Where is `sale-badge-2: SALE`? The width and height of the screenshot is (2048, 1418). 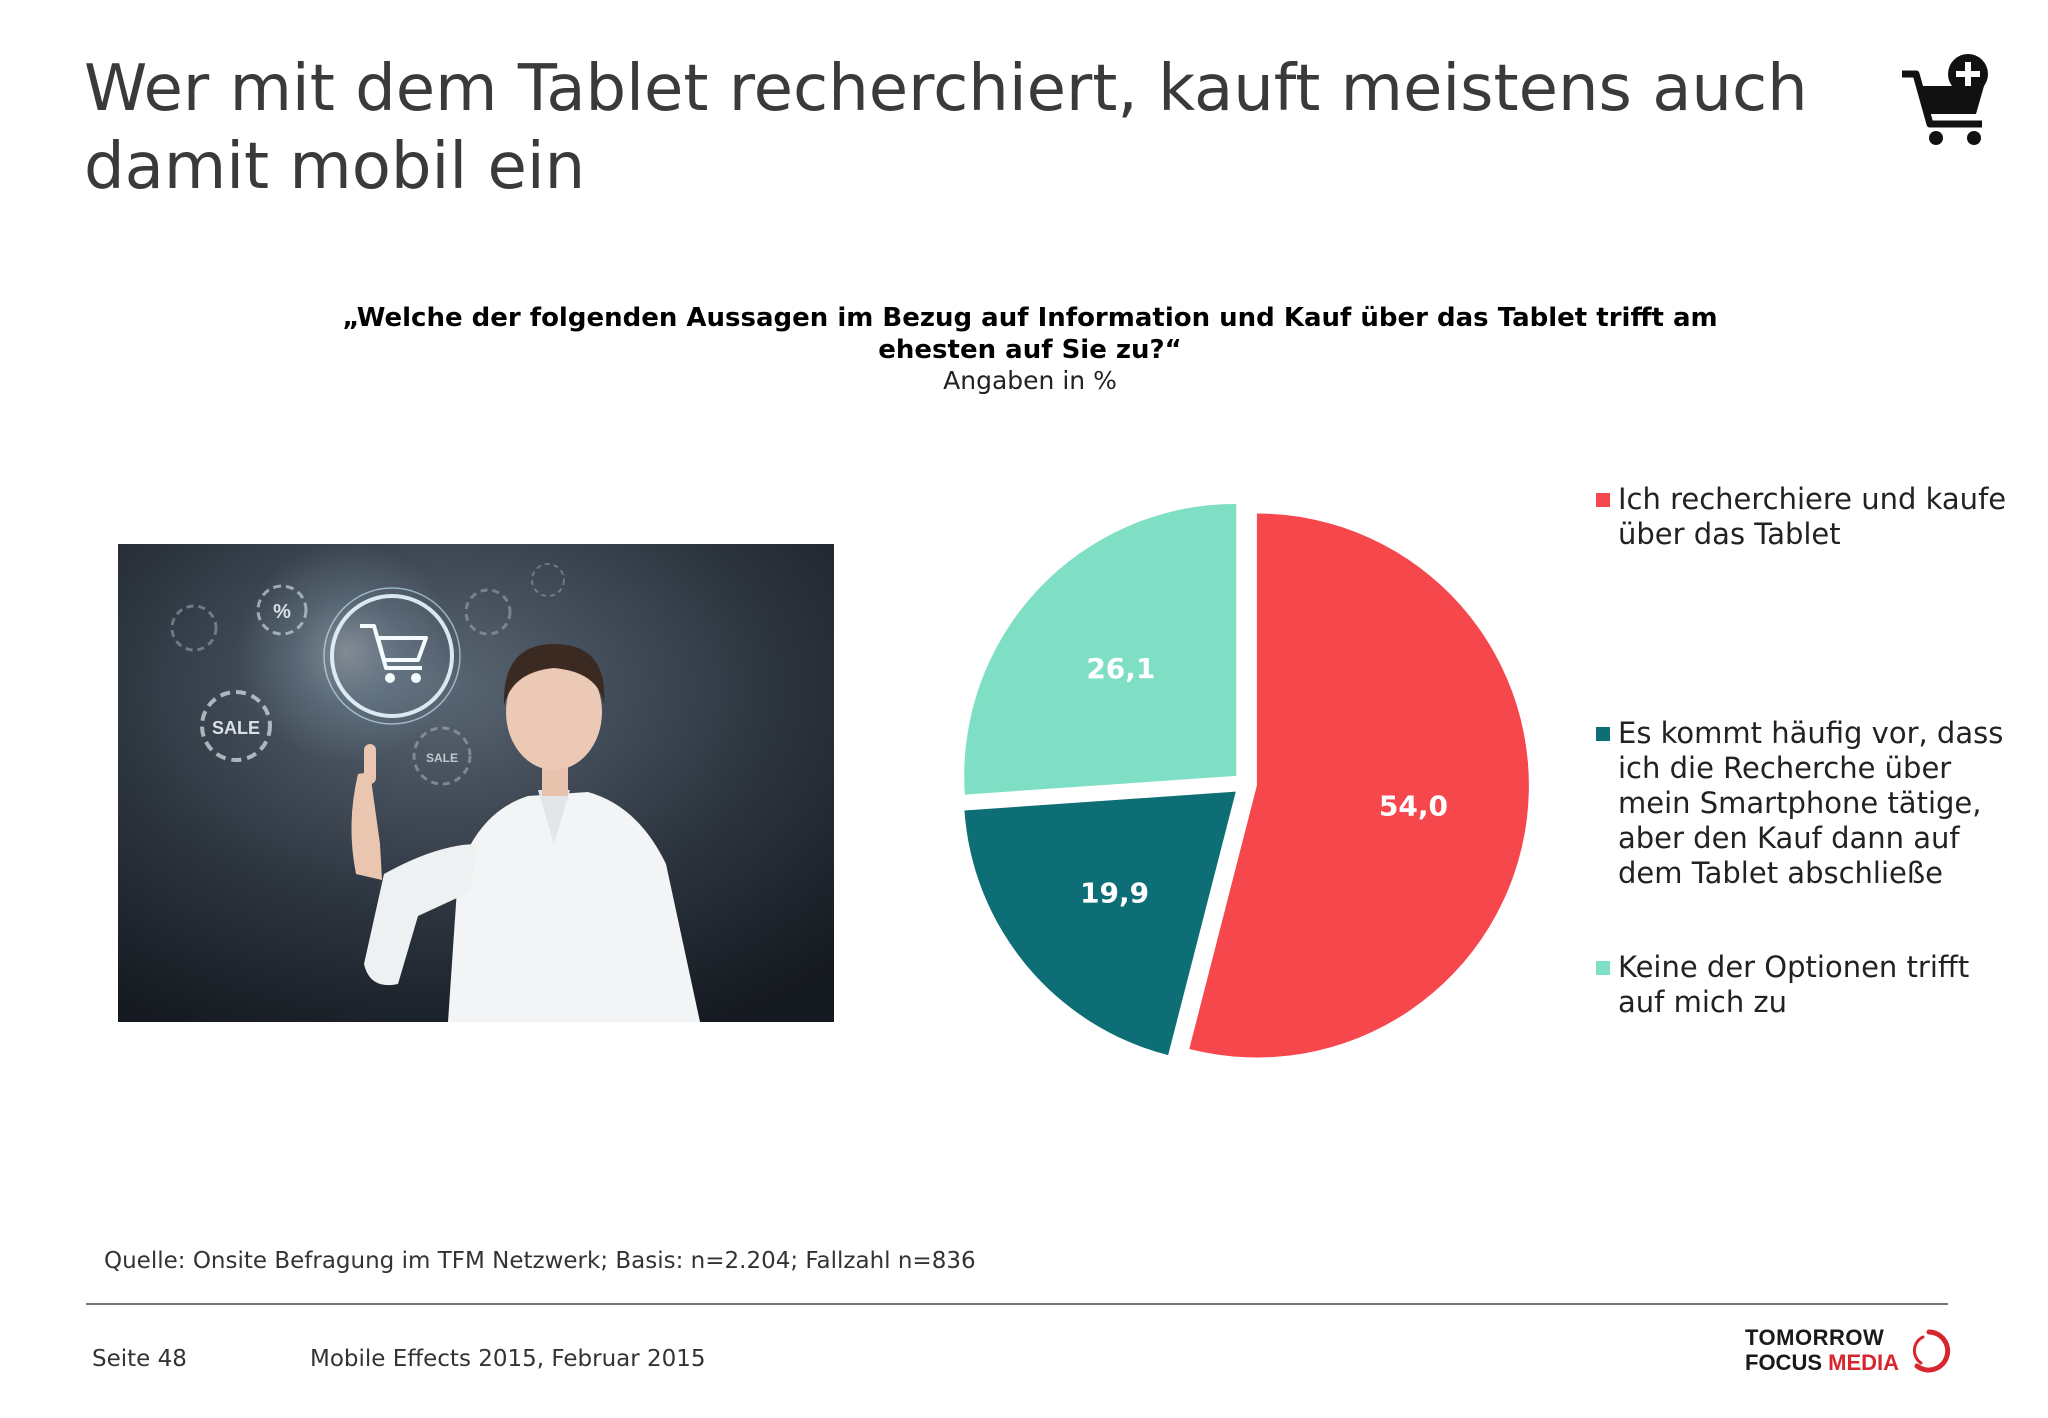 sale-badge-2: SALE is located at coordinates (442, 758).